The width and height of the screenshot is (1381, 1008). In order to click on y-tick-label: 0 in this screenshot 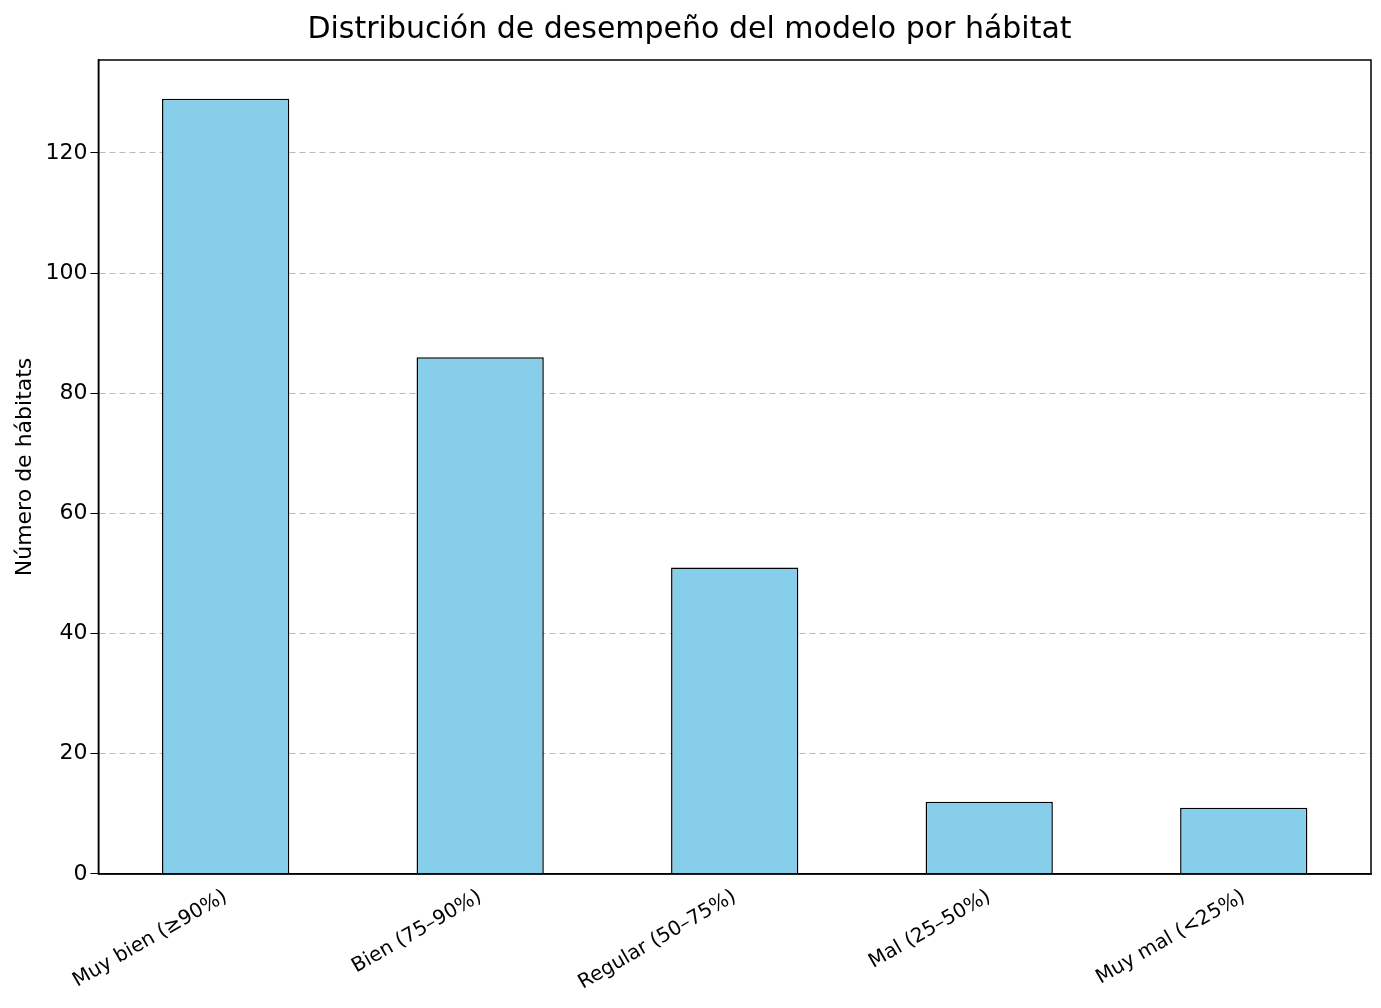, I will do `click(80, 872)`.